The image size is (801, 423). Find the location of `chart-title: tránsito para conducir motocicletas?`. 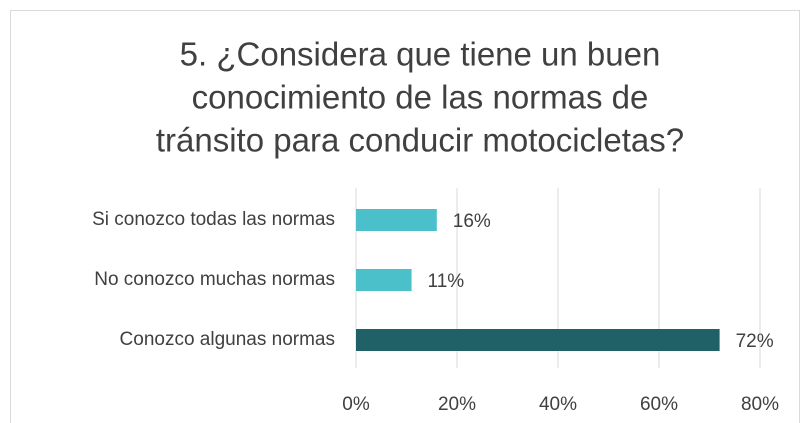

chart-title: tránsito para conducir motocicletas? is located at coordinates (420, 140).